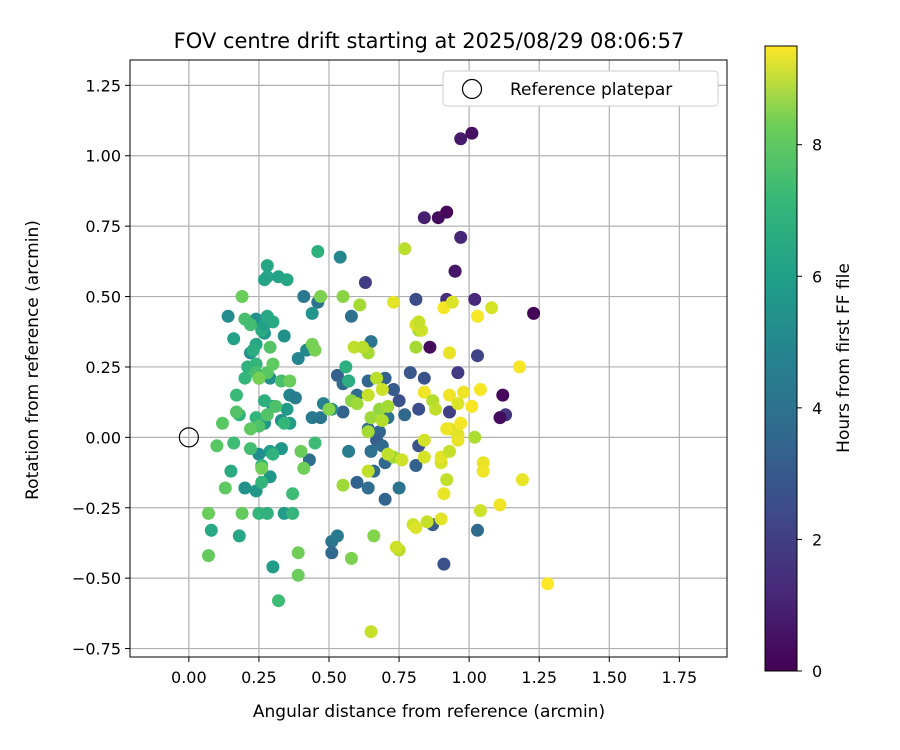  I want to click on y-tick-label: 1.25, so click(103, 85).